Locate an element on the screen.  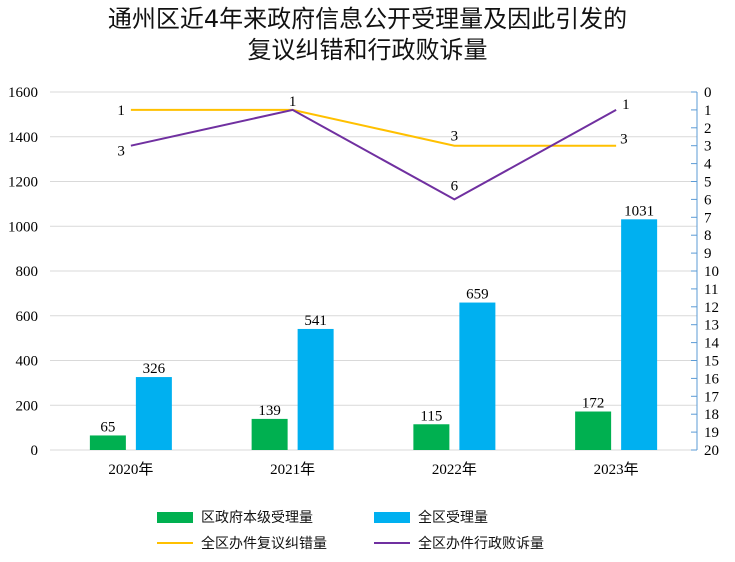
legend-label: 区政府本级受理量 is located at coordinates (257, 518).